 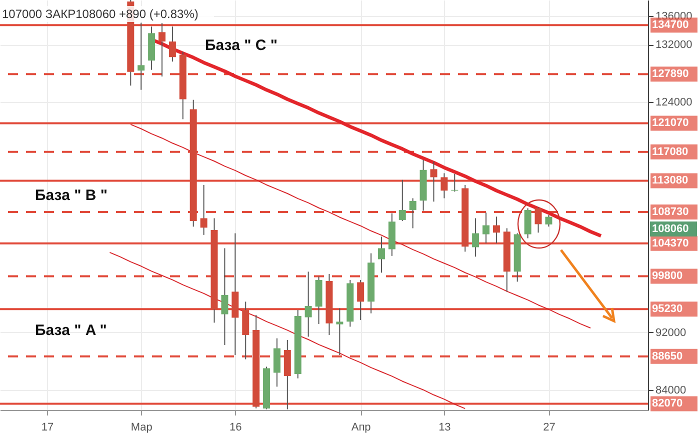 I want to click on annotation: База " B ", so click(x=71, y=195).